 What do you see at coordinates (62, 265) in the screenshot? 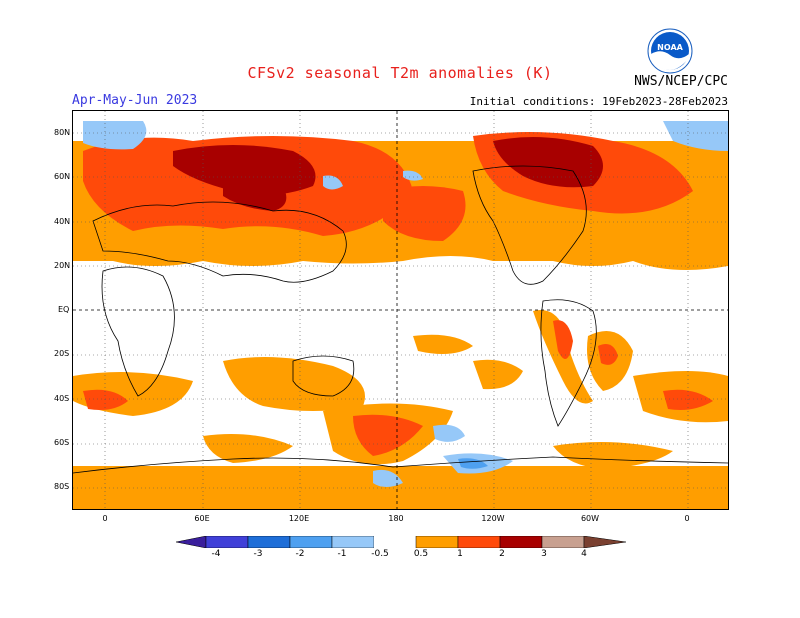
I see `lat-label: 20N` at bounding box center [62, 265].